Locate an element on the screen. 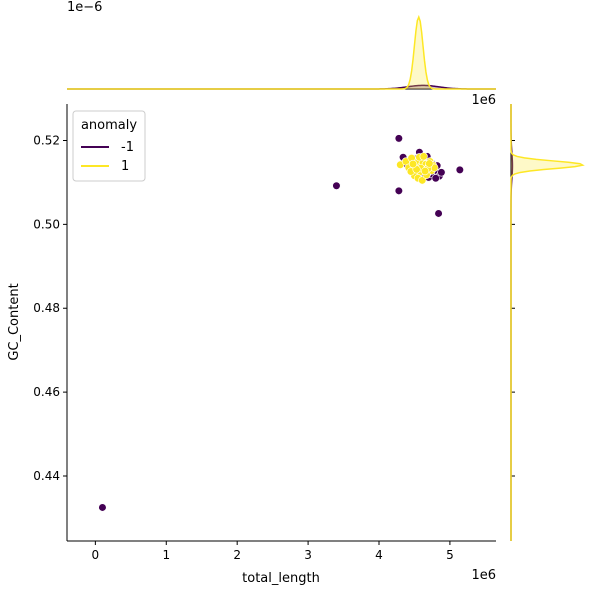 The image size is (600, 600). y-tick-label: 0.46 is located at coordinates (46, 392).